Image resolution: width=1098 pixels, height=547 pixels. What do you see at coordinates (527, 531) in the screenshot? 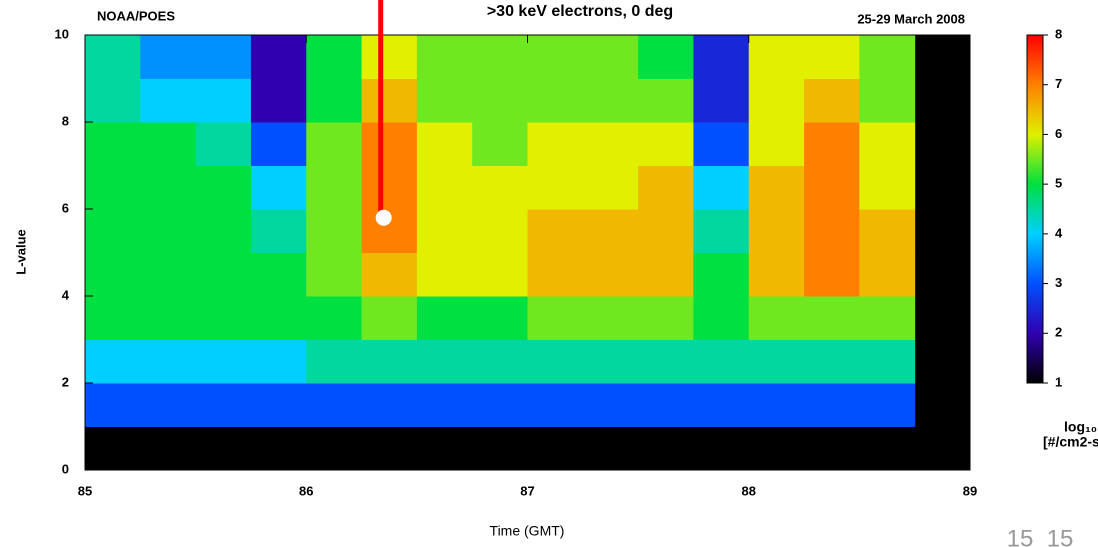
I see `x-axis-label: Time (GMT)` at bounding box center [527, 531].